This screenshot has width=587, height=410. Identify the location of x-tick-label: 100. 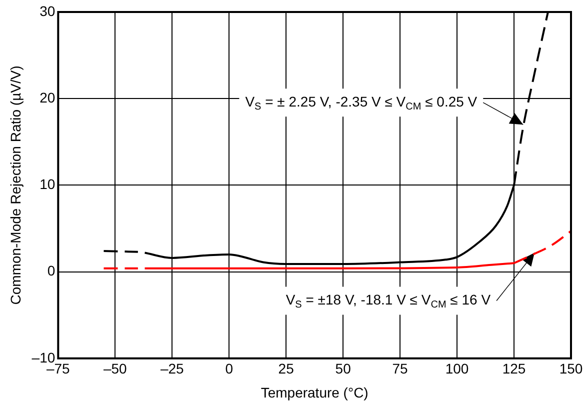
(457, 368).